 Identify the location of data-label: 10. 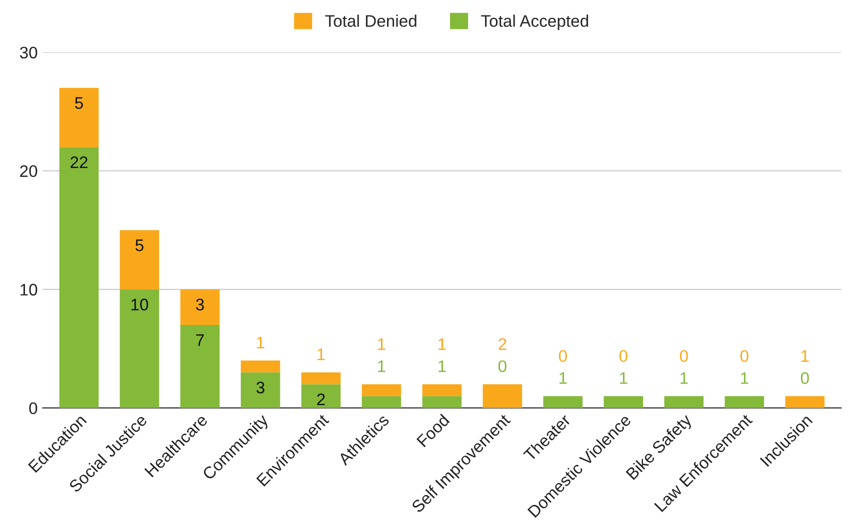
(139, 304).